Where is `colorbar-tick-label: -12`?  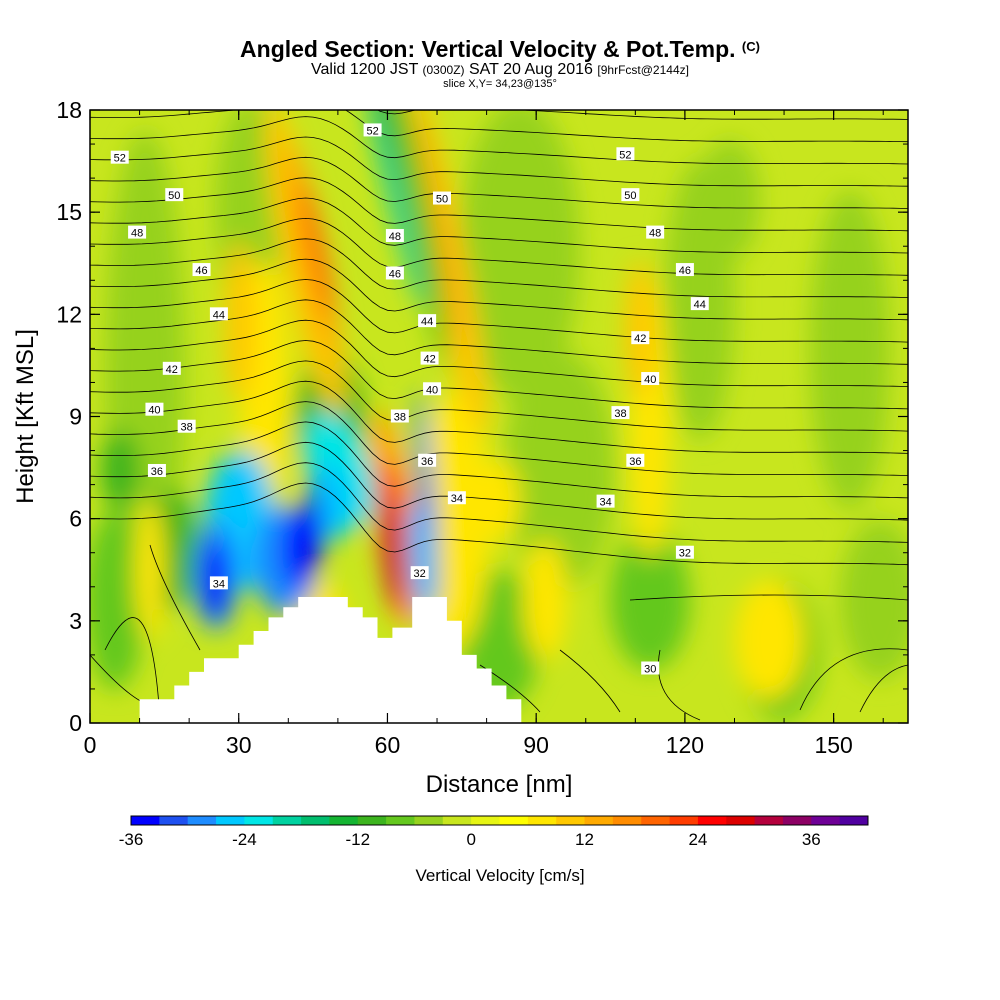
colorbar-tick-label: -12 is located at coordinates (358, 839).